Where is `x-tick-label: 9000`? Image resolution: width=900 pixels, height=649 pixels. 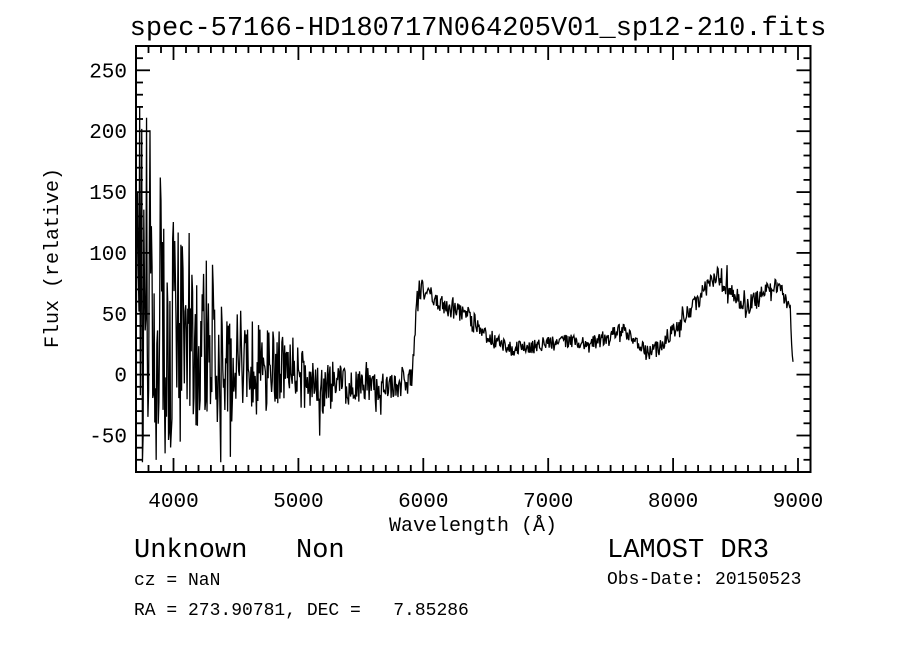 x-tick-label: 9000 is located at coordinates (798, 502).